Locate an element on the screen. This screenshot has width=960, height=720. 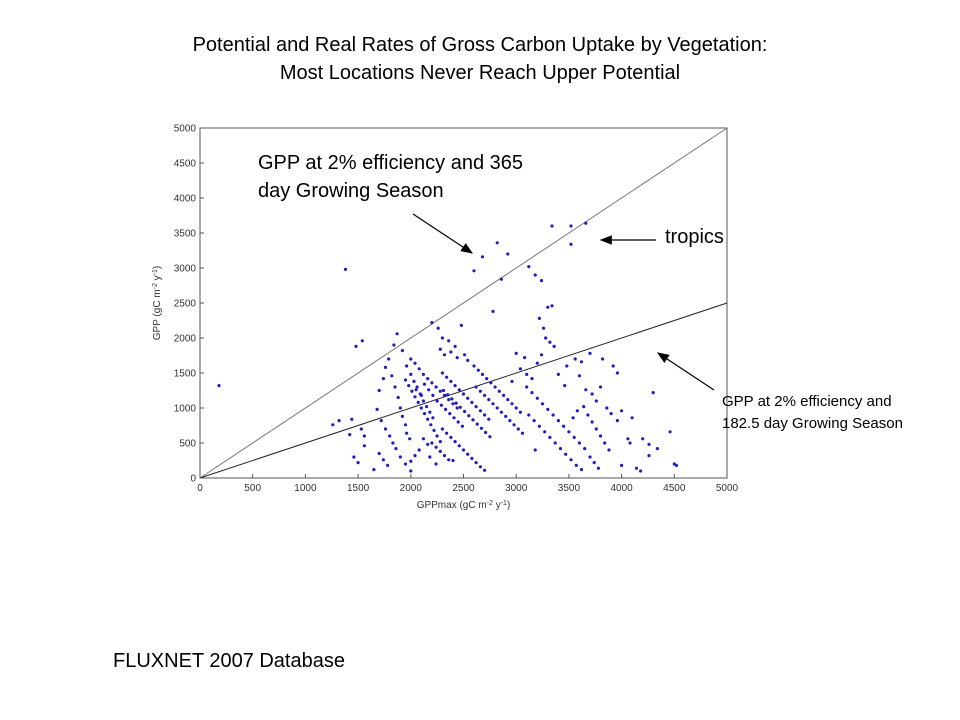
x-tick-label: 3500 is located at coordinates (569, 488).